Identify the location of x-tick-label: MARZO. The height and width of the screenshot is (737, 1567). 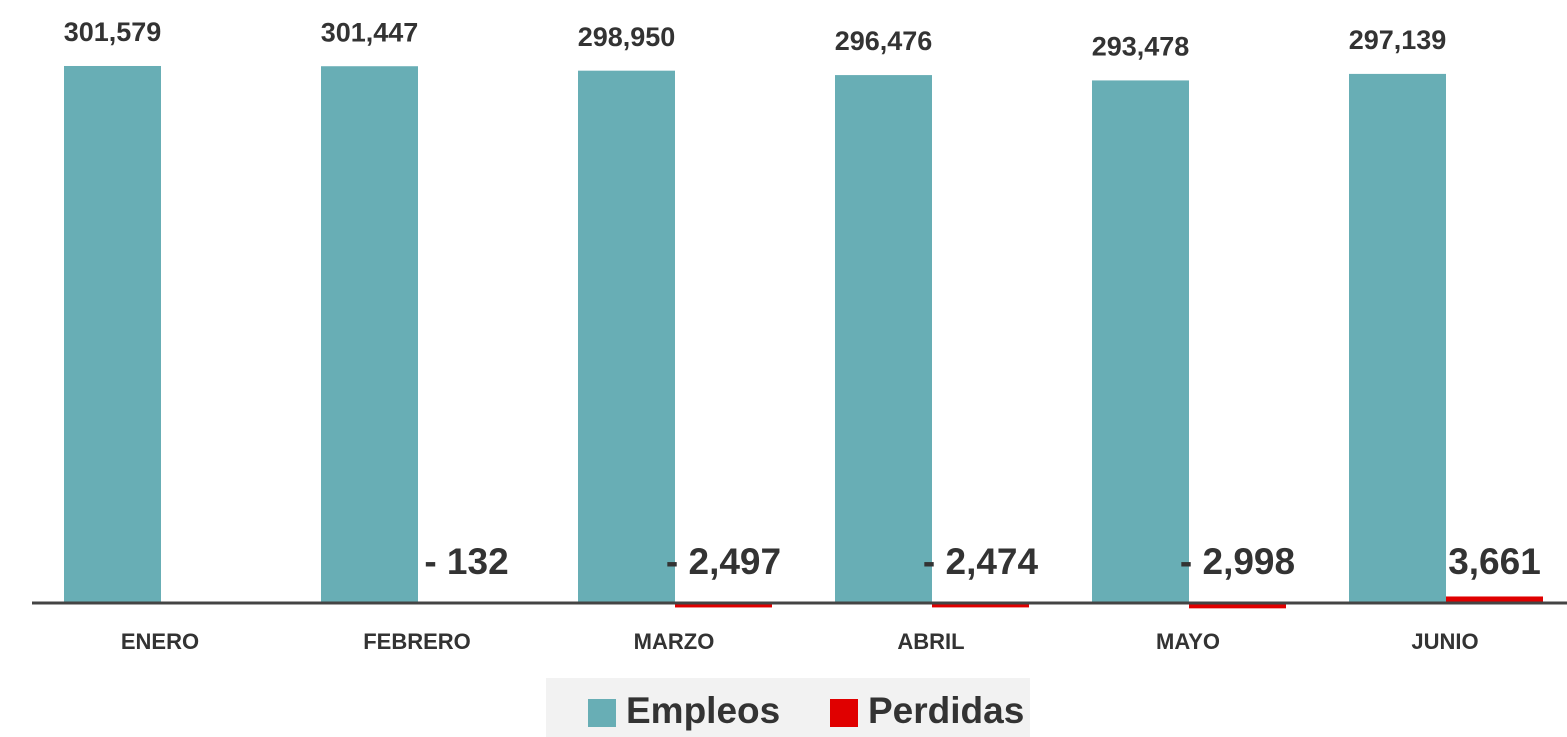
(674, 641).